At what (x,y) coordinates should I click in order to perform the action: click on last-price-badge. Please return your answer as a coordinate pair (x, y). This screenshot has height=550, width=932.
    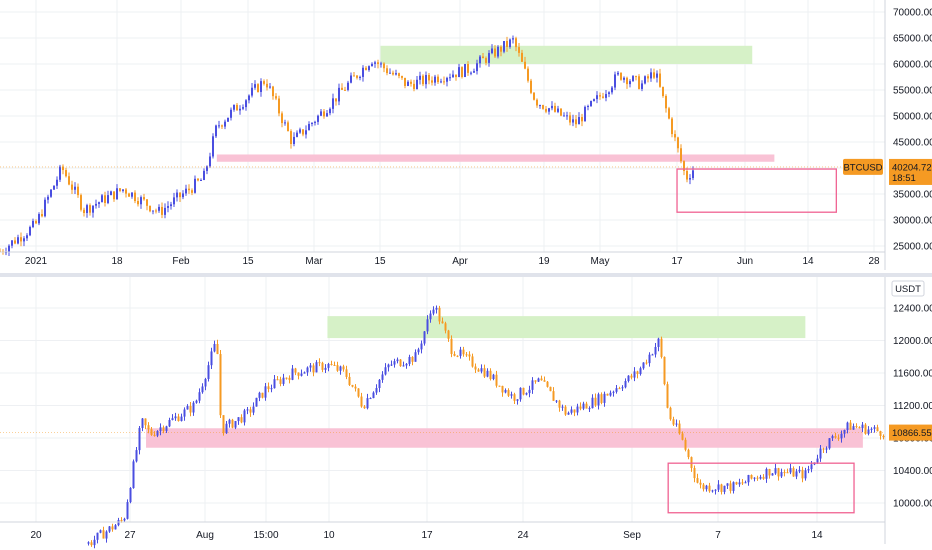
    Looking at the image, I should click on (910, 171).